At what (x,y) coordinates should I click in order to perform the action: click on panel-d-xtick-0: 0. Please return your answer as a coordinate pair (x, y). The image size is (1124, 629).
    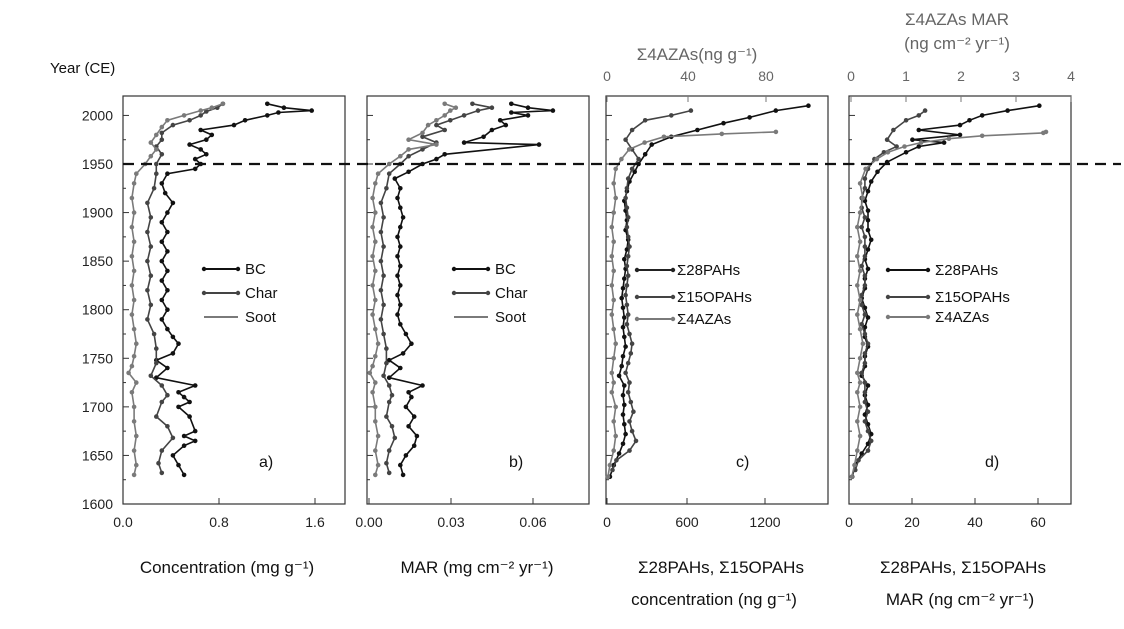
    Looking at the image, I should click on (849, 522).